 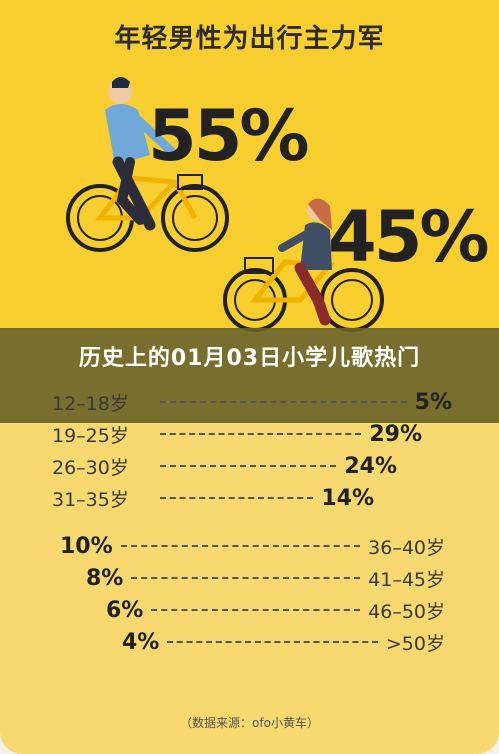 What do you see at coordinates (406, 547) in the screenshot?
I see `age-label: 36–40岁` at bounding box center [406, 547].